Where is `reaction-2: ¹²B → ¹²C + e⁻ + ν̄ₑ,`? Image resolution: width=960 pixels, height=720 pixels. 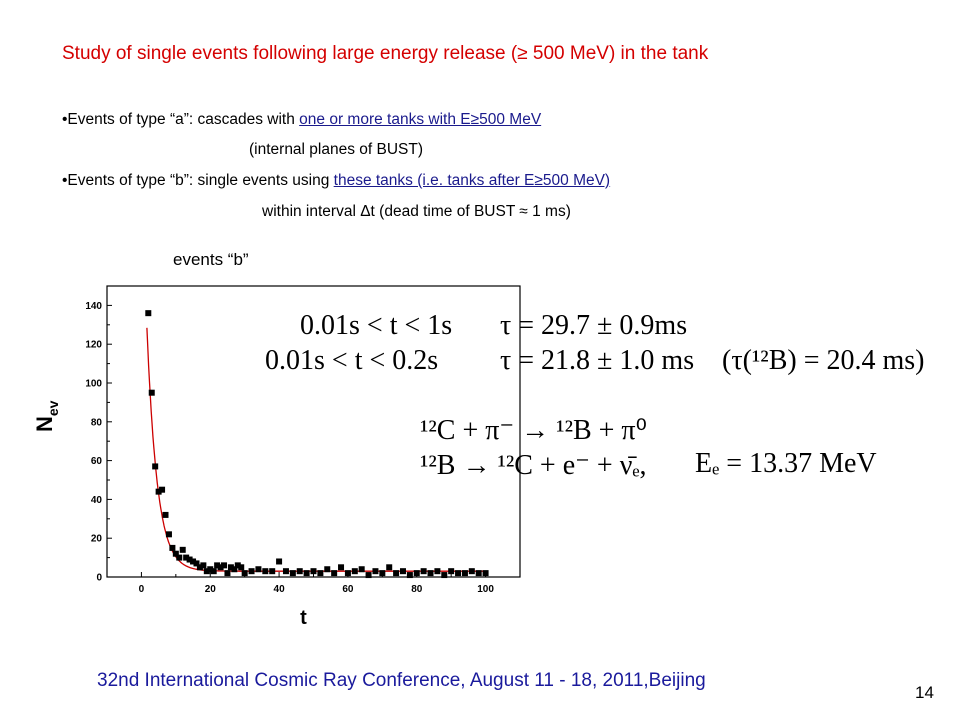
reaction-2: ¹²B → ¹²C + e⁻ + ν̄ₑ, is located at coordinates (533, 465).